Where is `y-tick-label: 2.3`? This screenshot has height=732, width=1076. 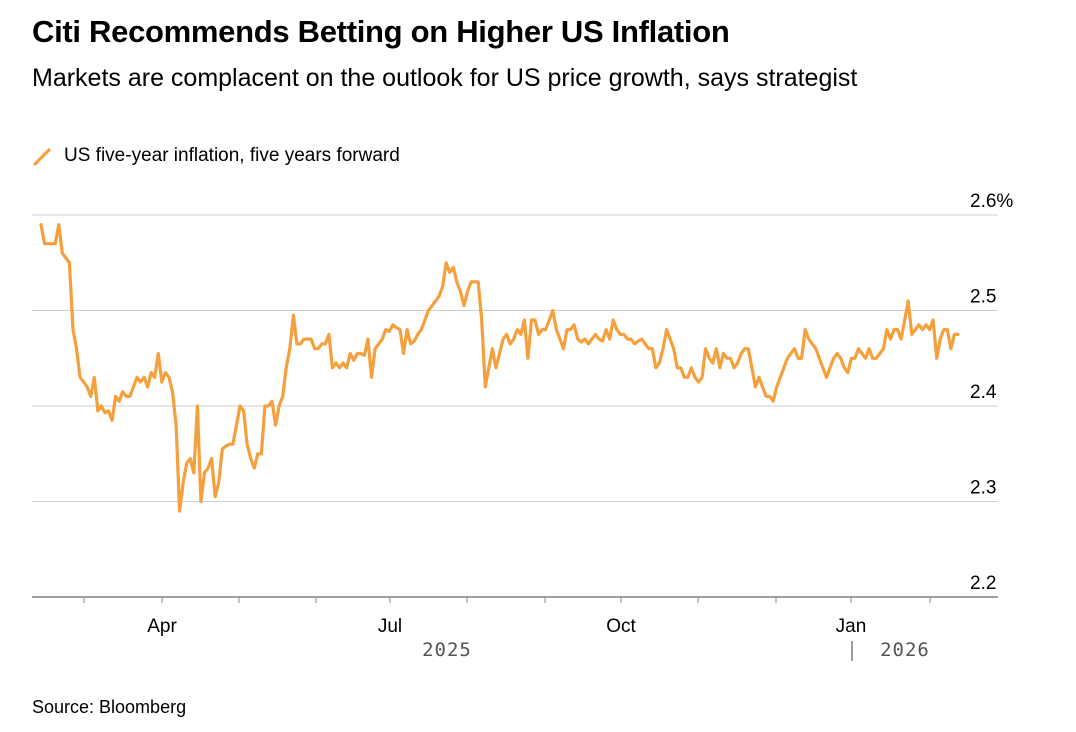
y-tick-label: 2.3 is located at coordinates (983, 488).